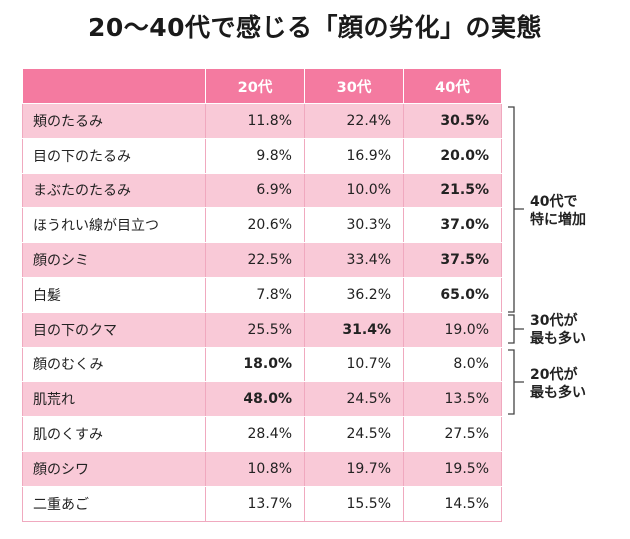  What do you see at coordinates (452, 190) in the screenshot?
I see `cell-value: 21.5%` at bounding box center [452, 190].